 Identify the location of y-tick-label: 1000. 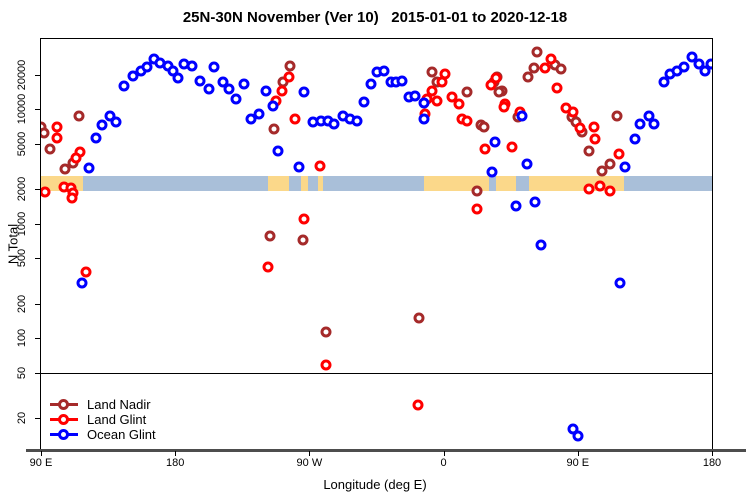
(22, 223).